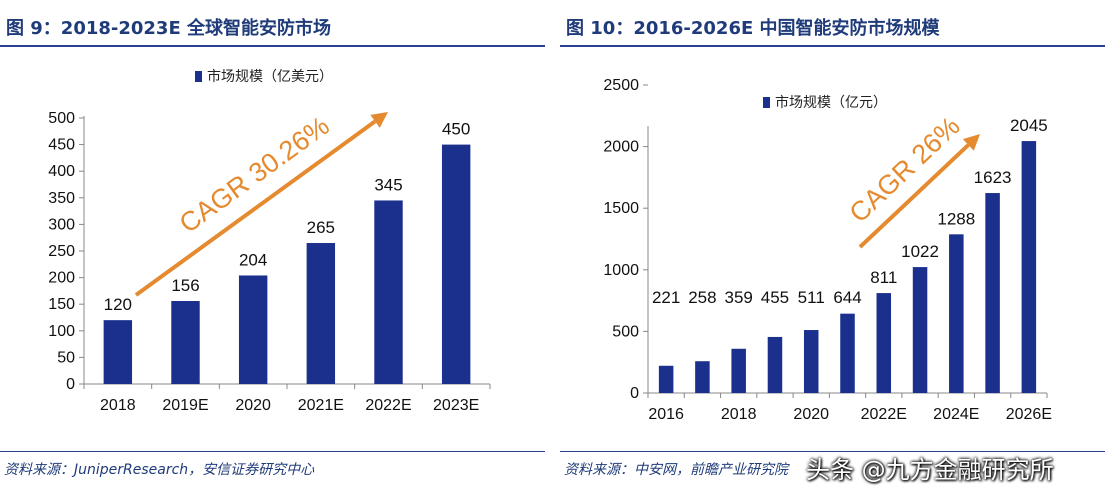  I want to click on x-tick-label: 2023E, so click(456, 405).